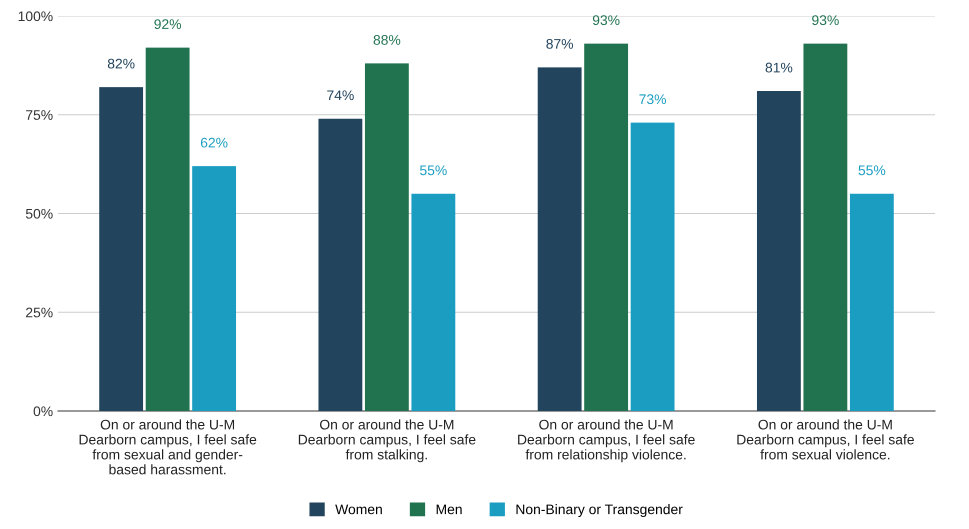 The width and height of the screenshot is (969, 529). What do you see at coordinates (560, 43) in the screenshot?
I see `data-label: 87%` at bounding box center [560, 43].